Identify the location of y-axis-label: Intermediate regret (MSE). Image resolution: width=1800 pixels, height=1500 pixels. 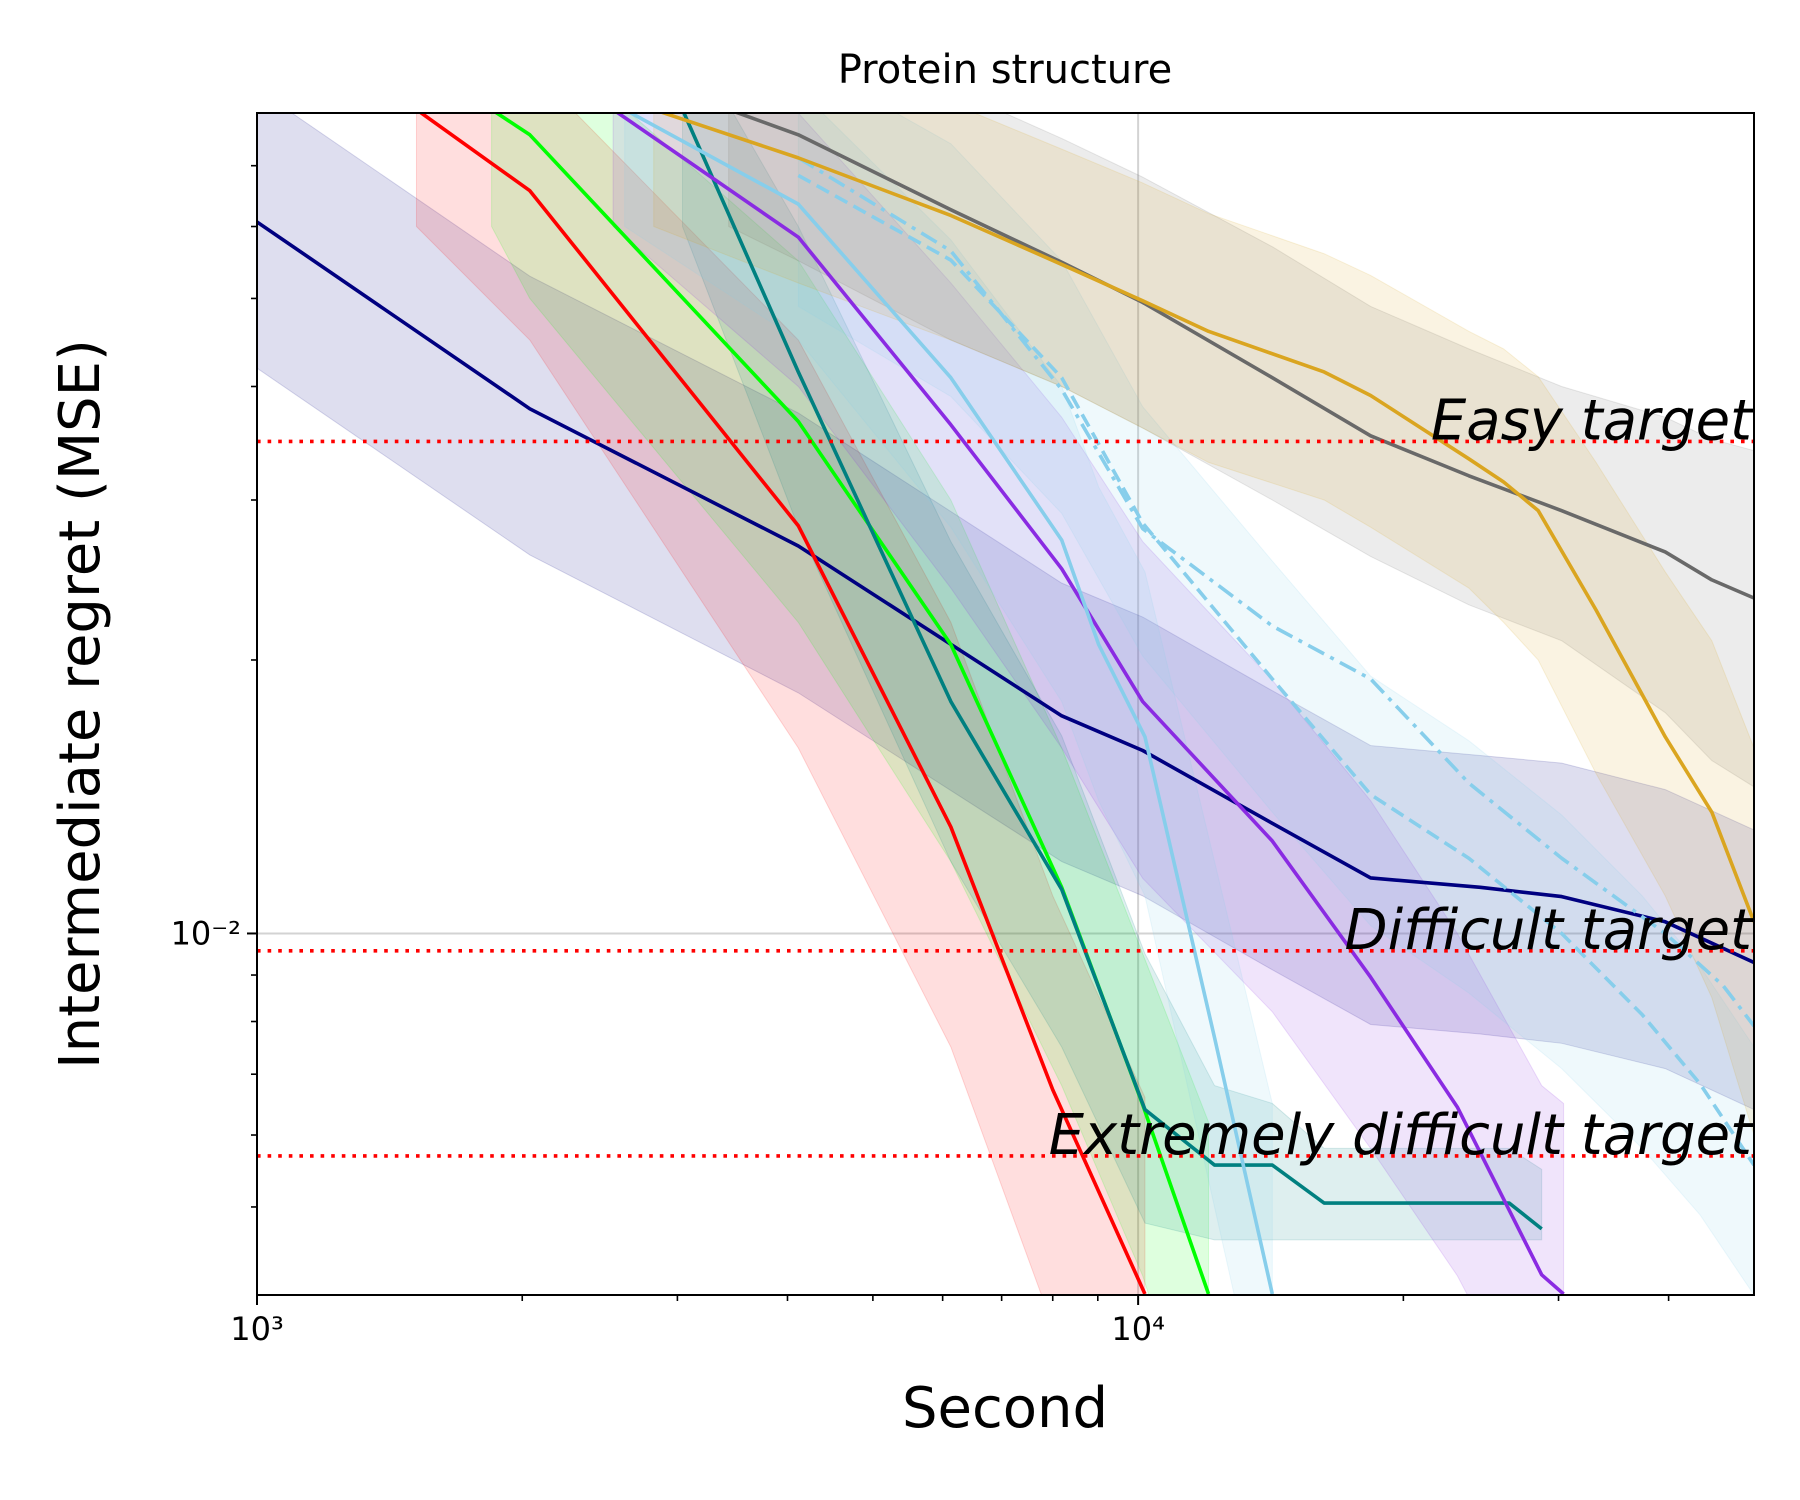
(80, 704).